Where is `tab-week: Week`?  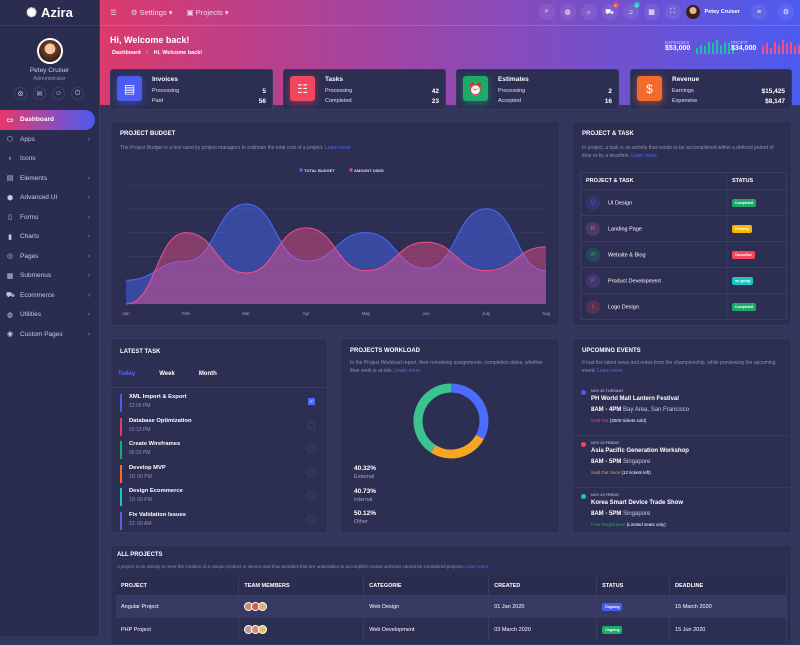
tab-week: Week is located at coordinates (167, 374).